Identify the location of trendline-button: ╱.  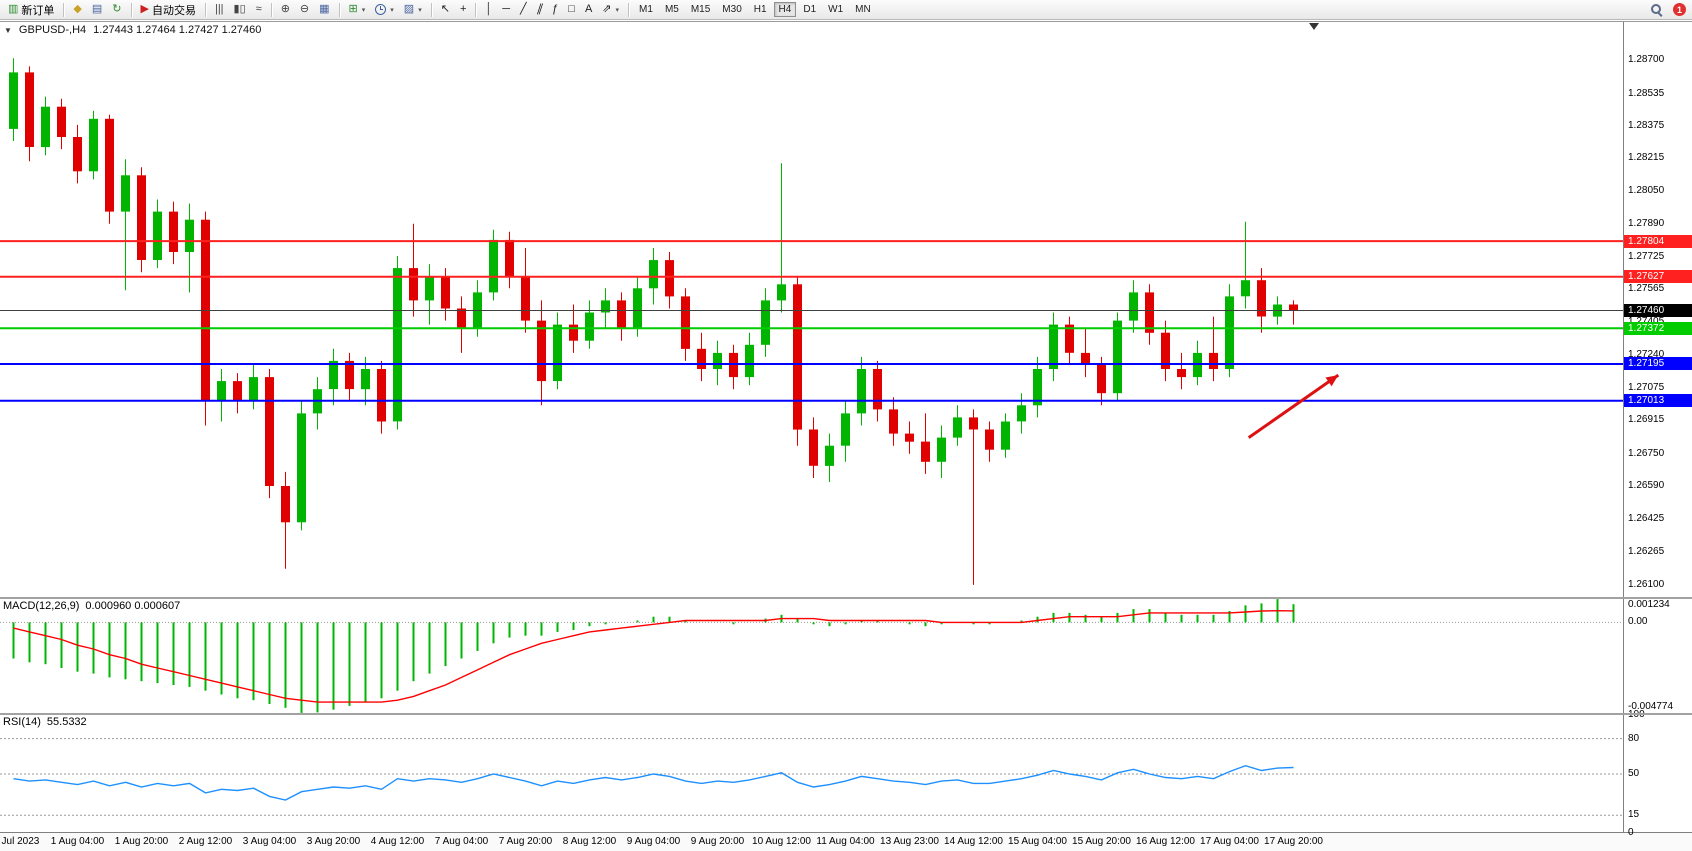
(523, 9).